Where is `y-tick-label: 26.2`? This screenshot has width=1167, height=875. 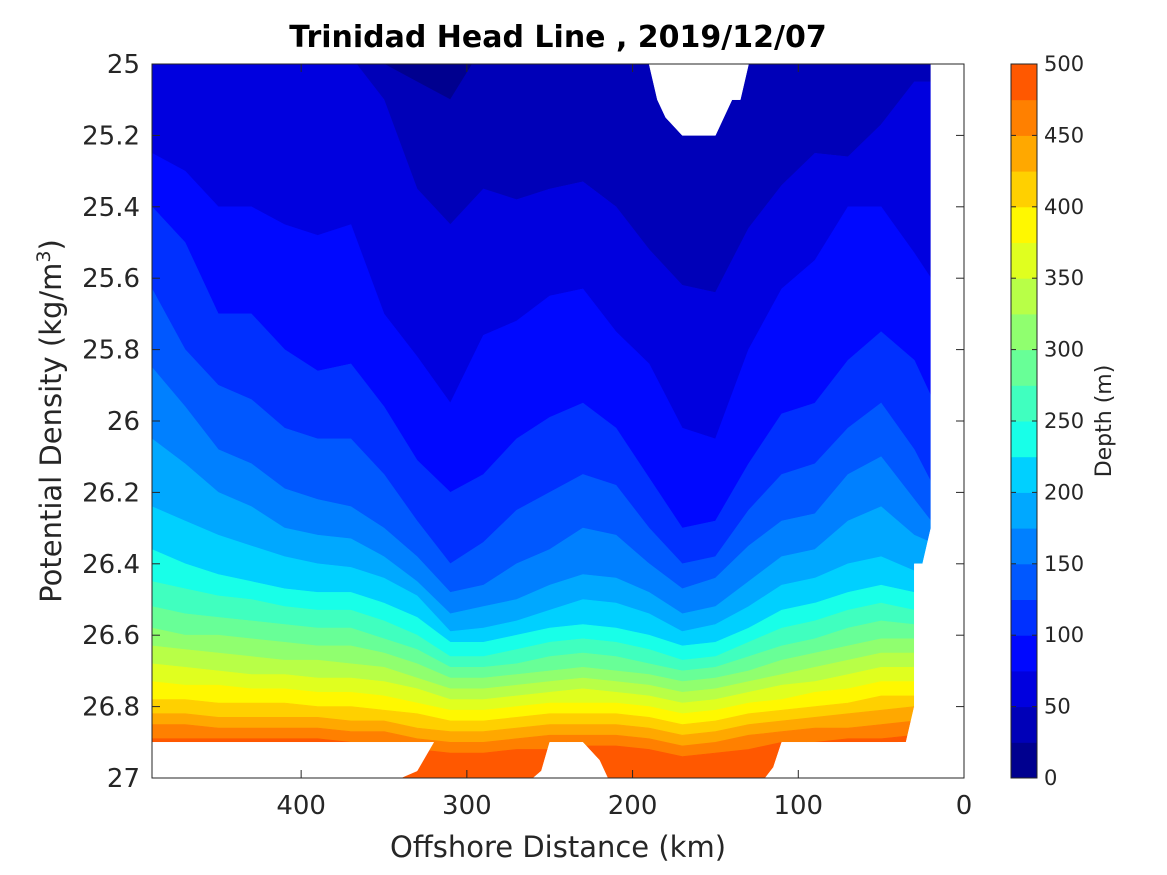 y-tick-label: 26.2 is located at coordinates (111, 493).